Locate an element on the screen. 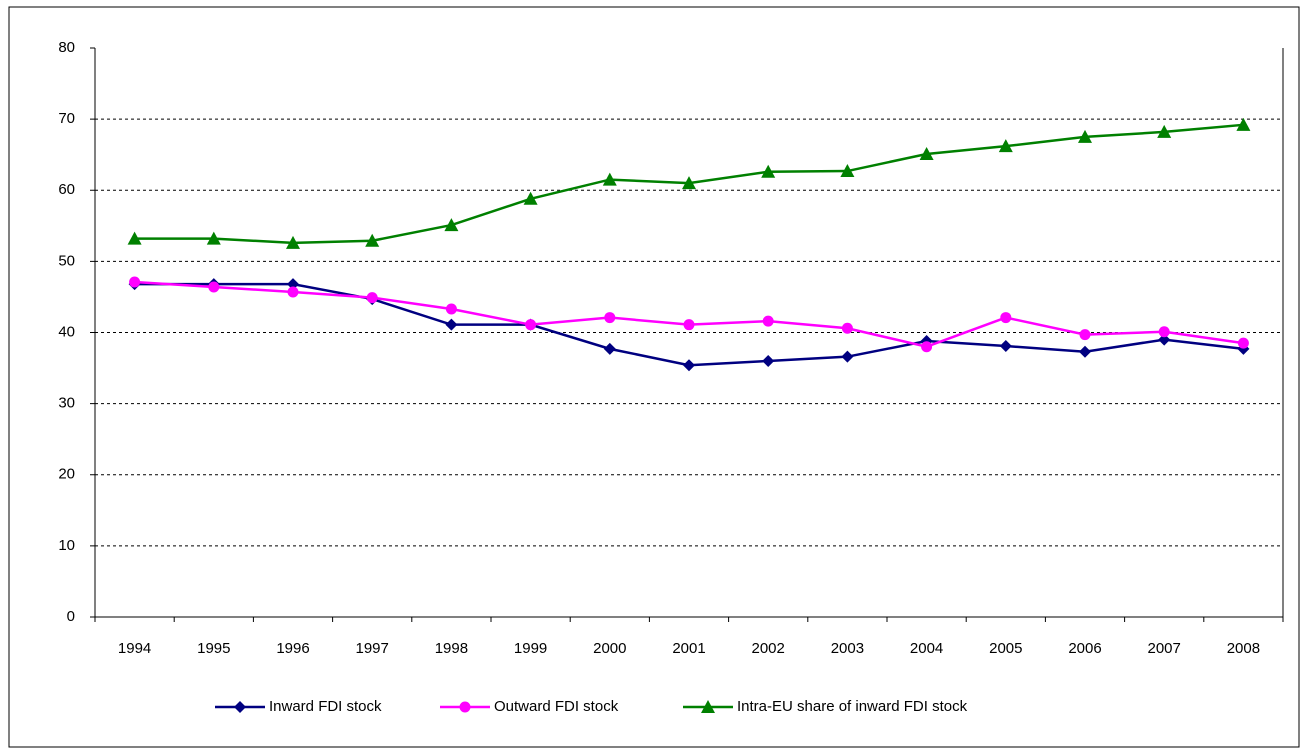 The image size is (1302, 749). x-tick-label: 2004 is located at coordinates (926, 648).